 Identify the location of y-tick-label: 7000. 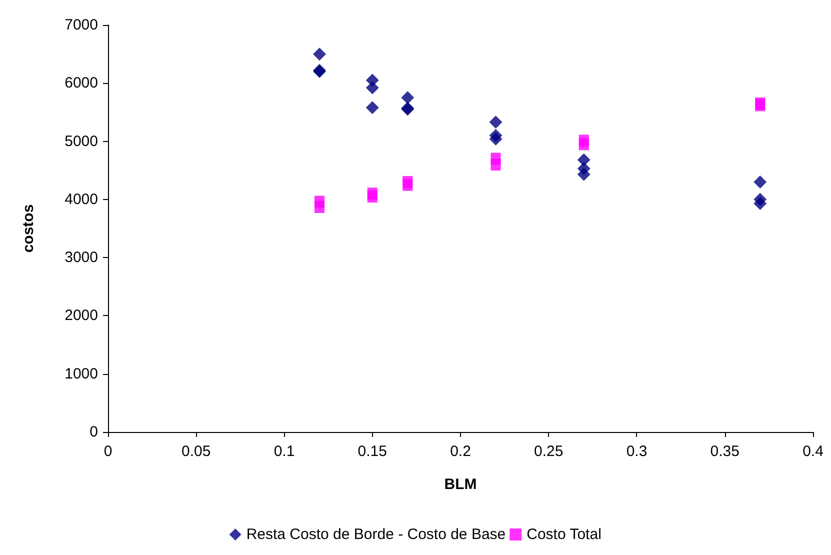
(81, 25).